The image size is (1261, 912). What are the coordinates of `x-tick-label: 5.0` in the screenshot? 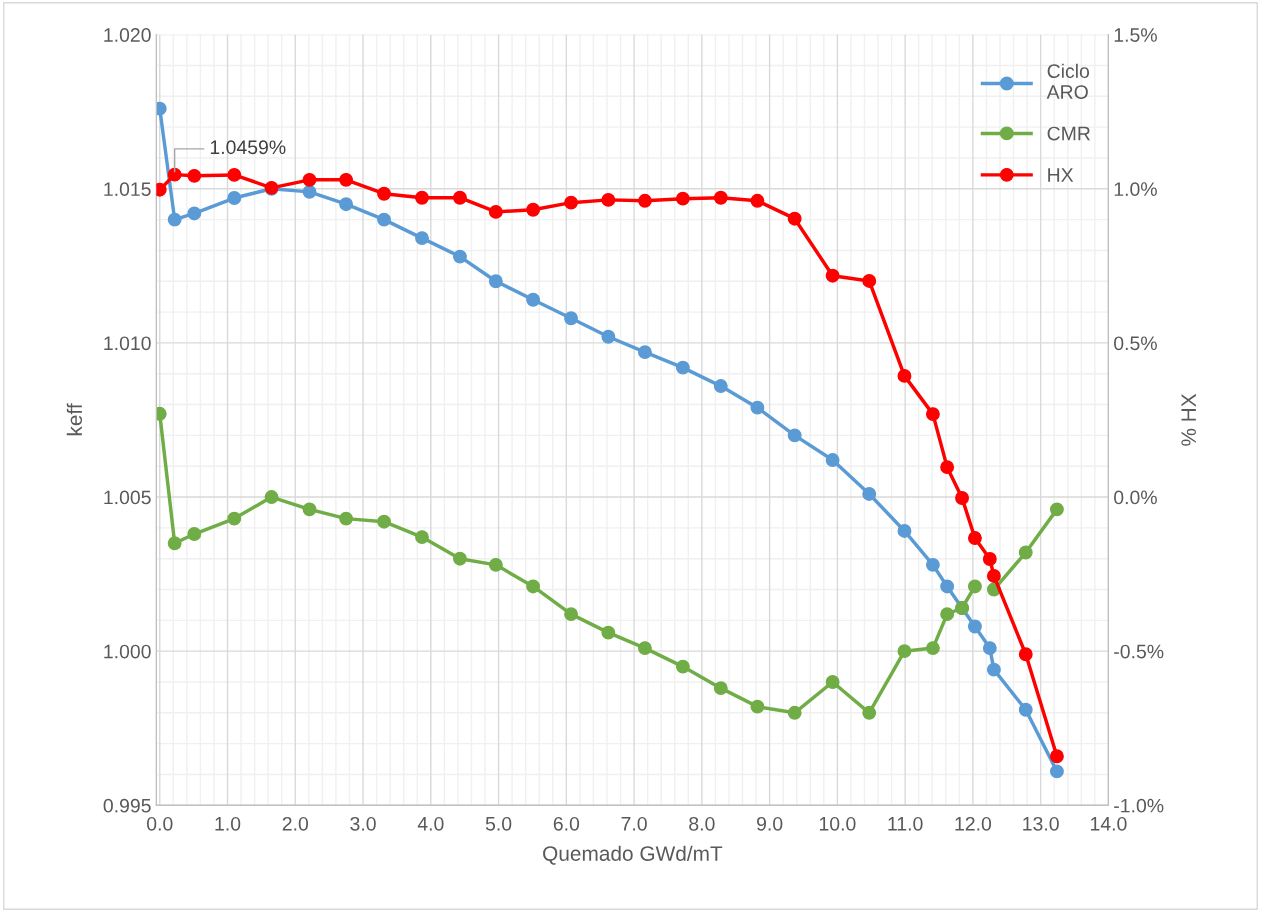 It's located at (498, 823).